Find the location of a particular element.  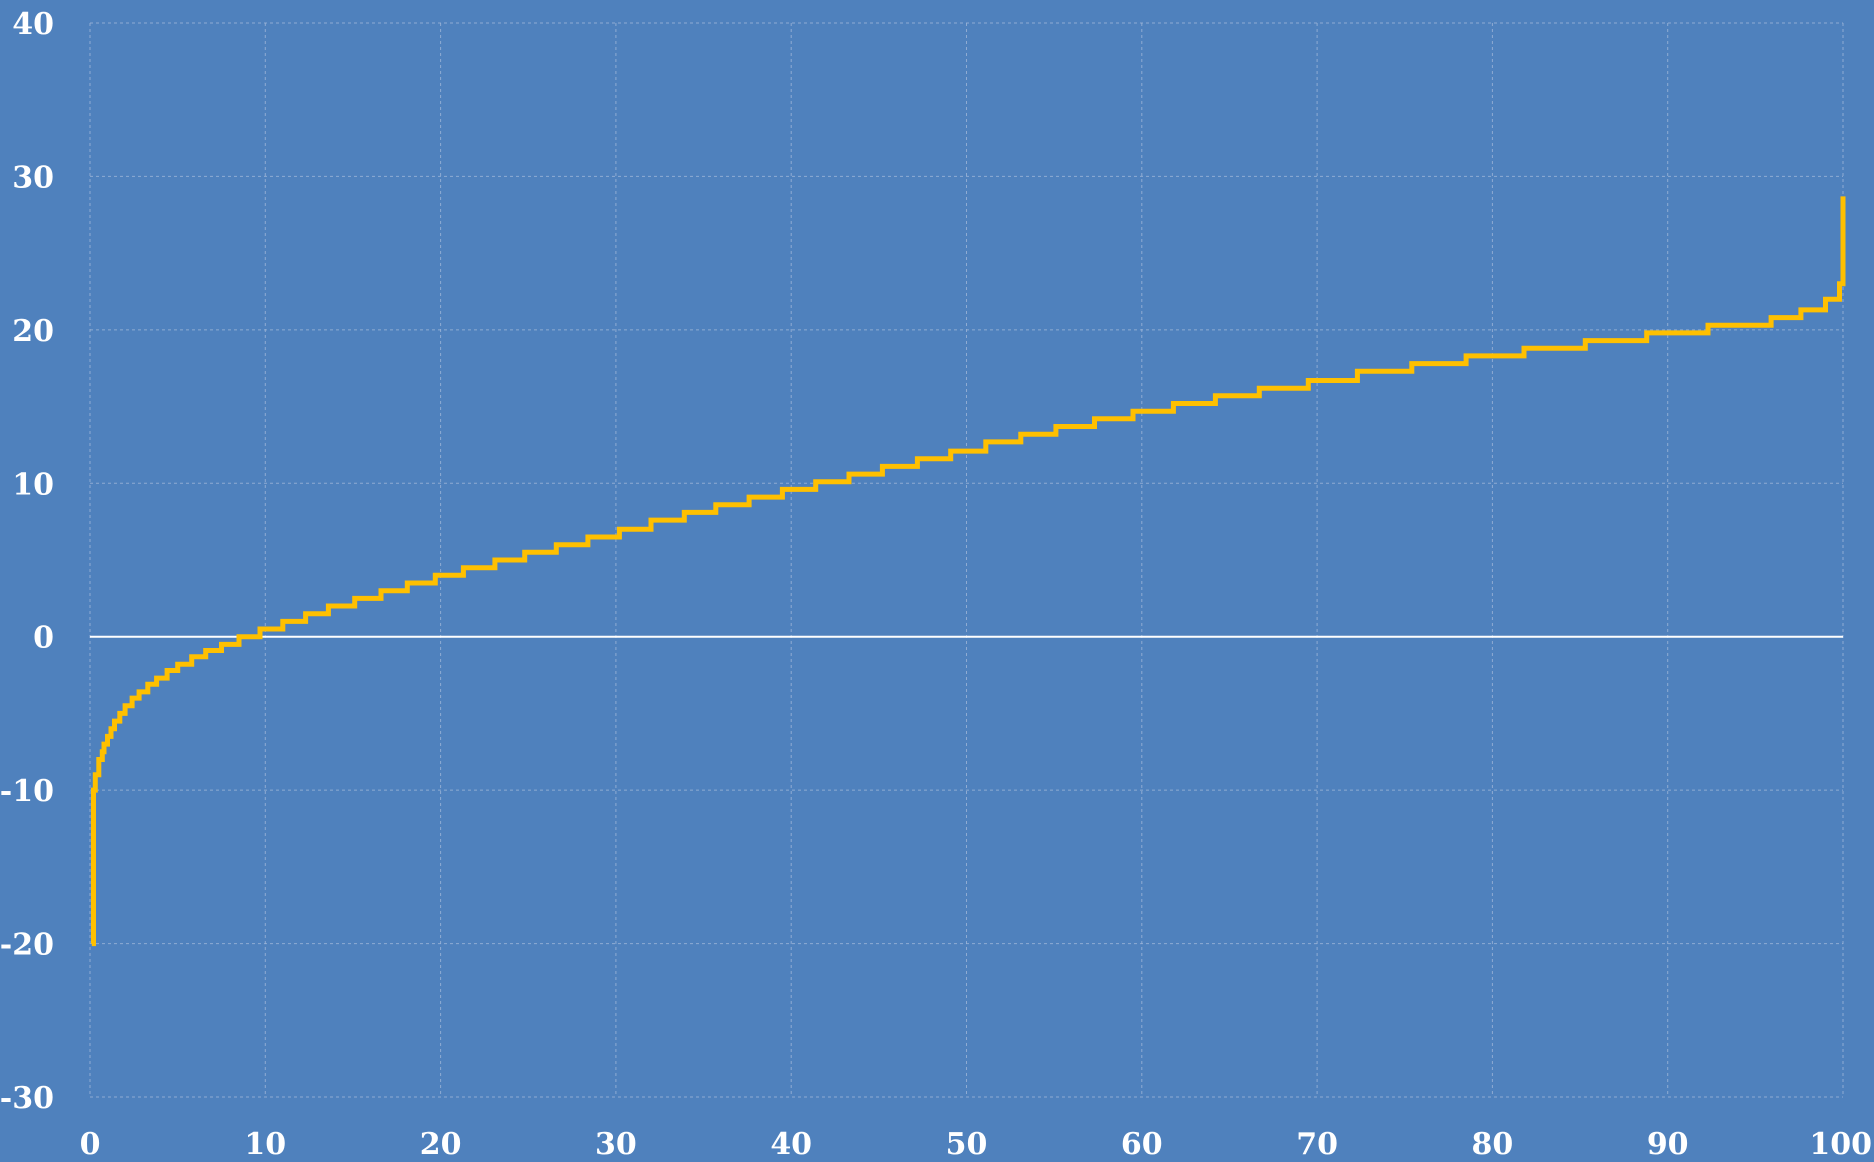

x-tick-label: 80 is located at coordinates (1493, 1144).